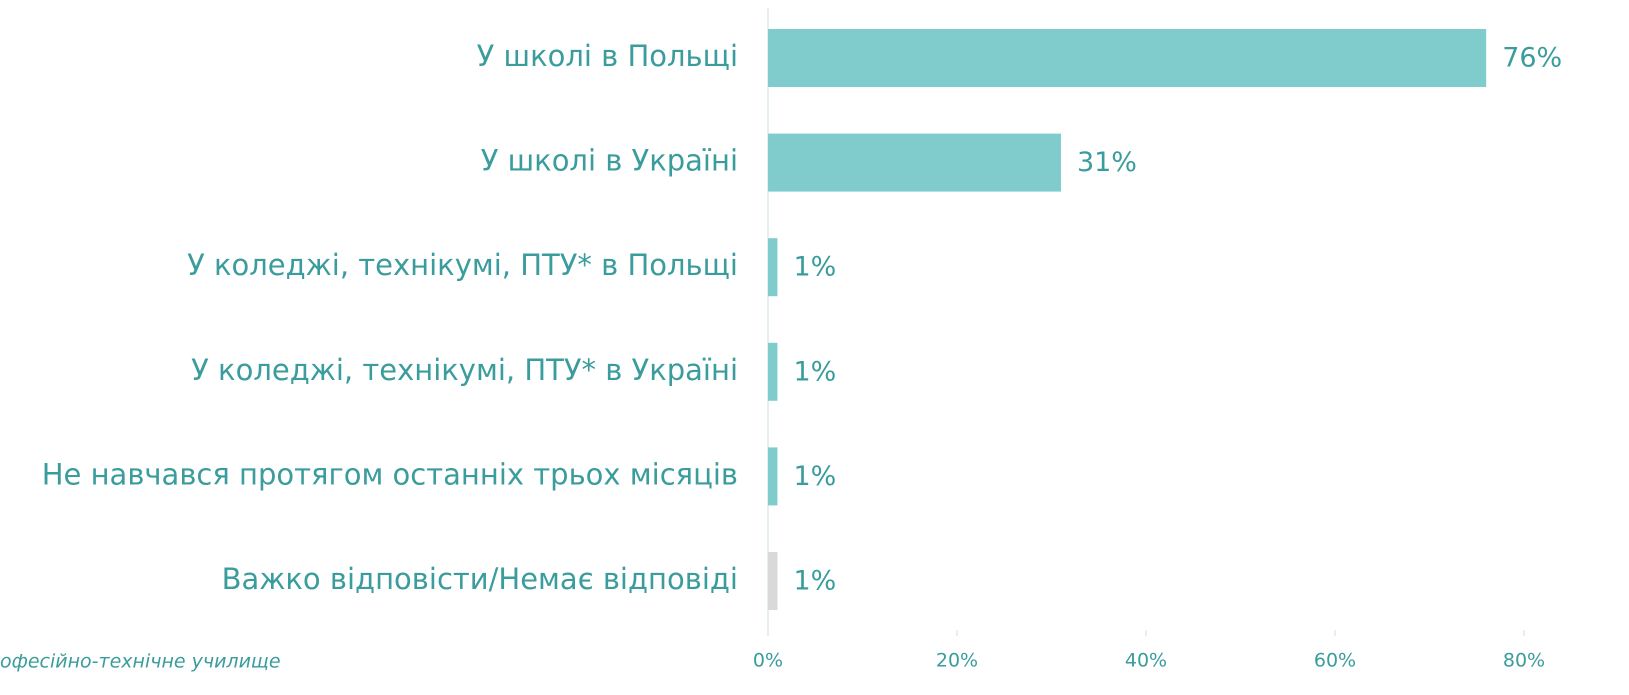 The width and height of the screenshot is (1629, 695). Describe the element at coordinates (607, 56) in the screenshot. I see `category-label: У школі в Польщі` at that location.